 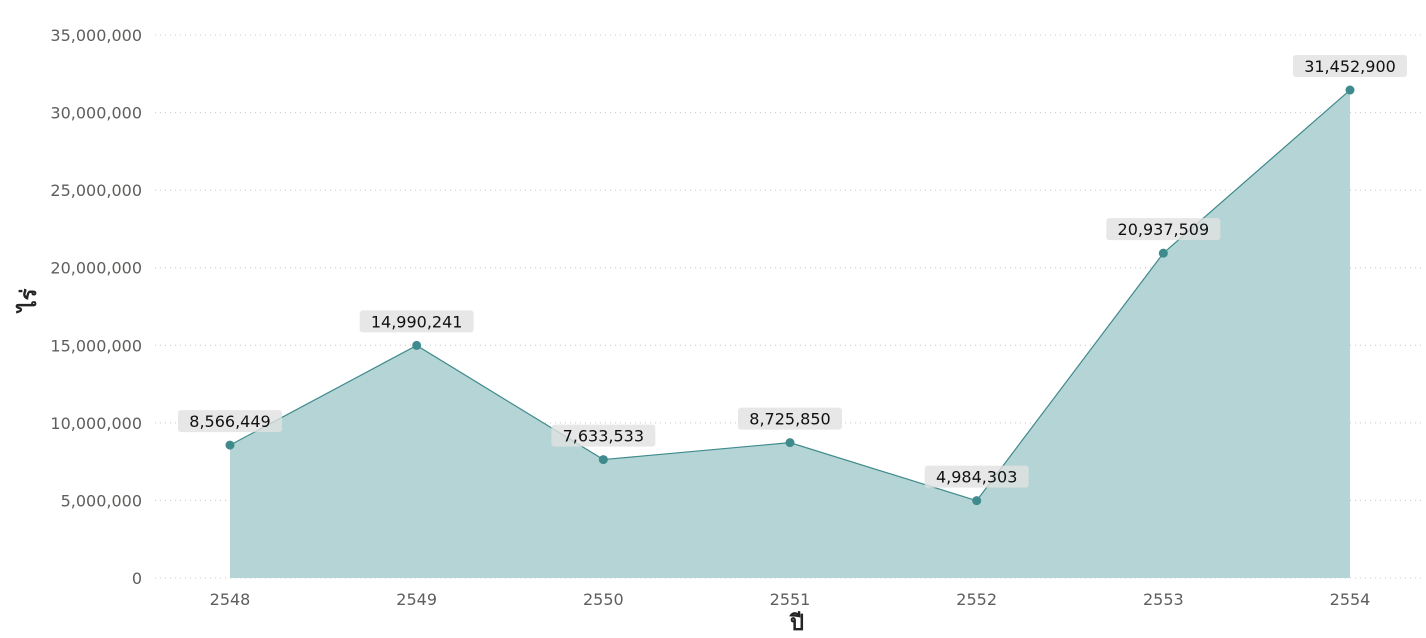 I want to click on x-axis: 2548 2549 2550 2551 2552 2553 2554, so click(x=790, y=599).